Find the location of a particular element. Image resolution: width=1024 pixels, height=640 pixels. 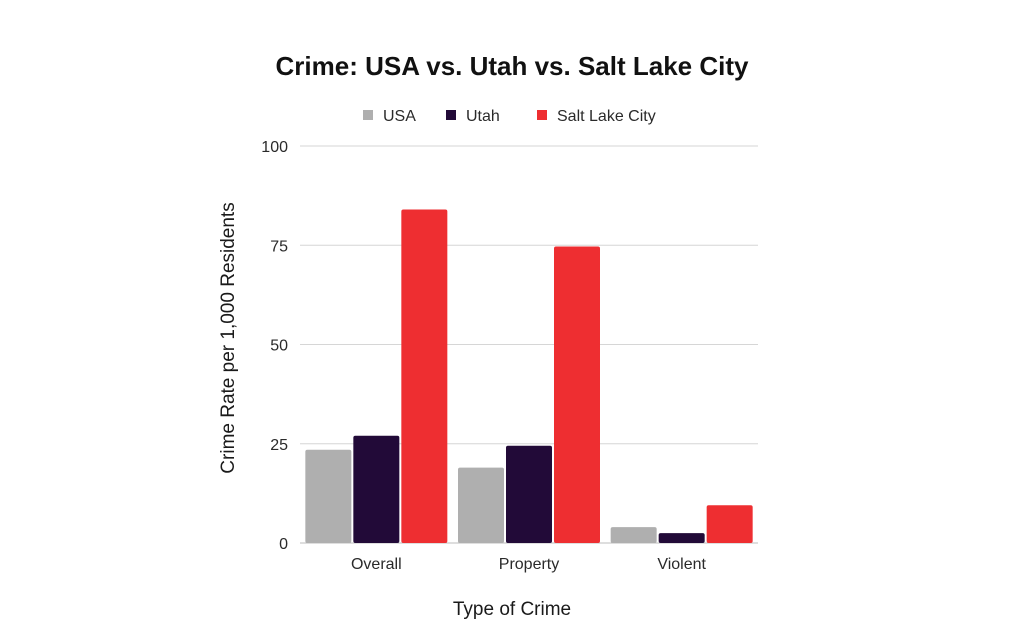

legend-label: Utah is located at coordinates (483, 116).